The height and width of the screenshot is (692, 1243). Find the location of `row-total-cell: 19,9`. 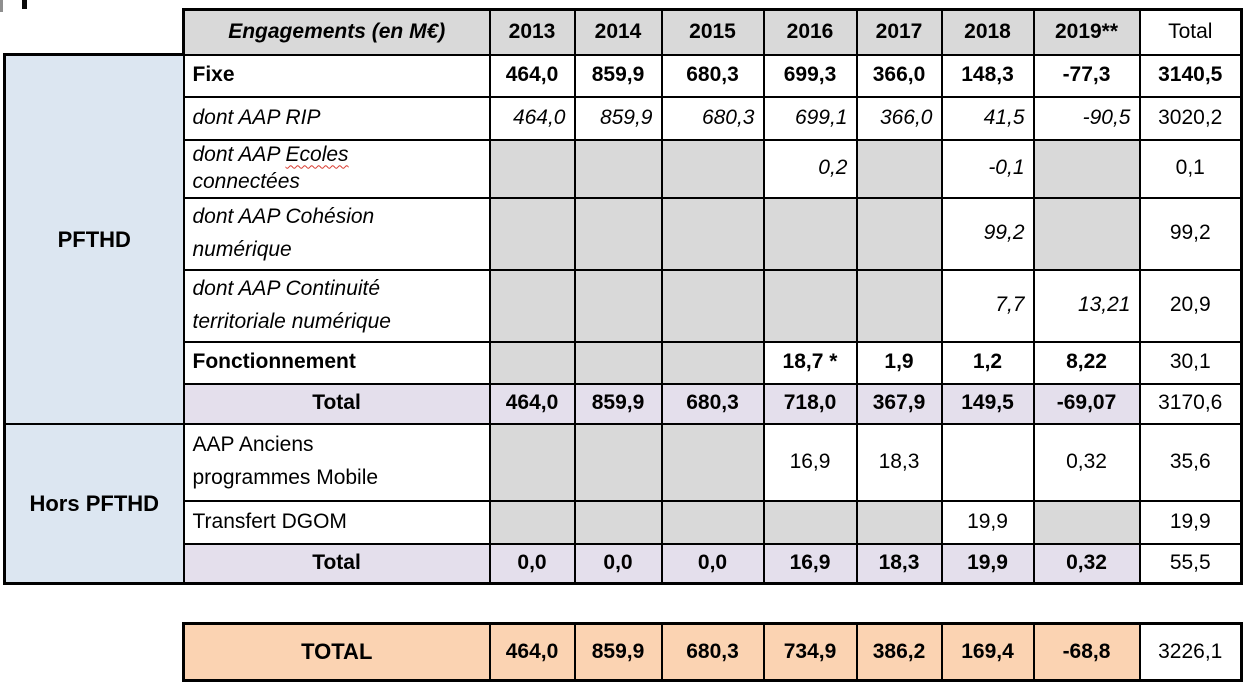

row-total-cell: 19,9 is located at coordinates (1190, 522).